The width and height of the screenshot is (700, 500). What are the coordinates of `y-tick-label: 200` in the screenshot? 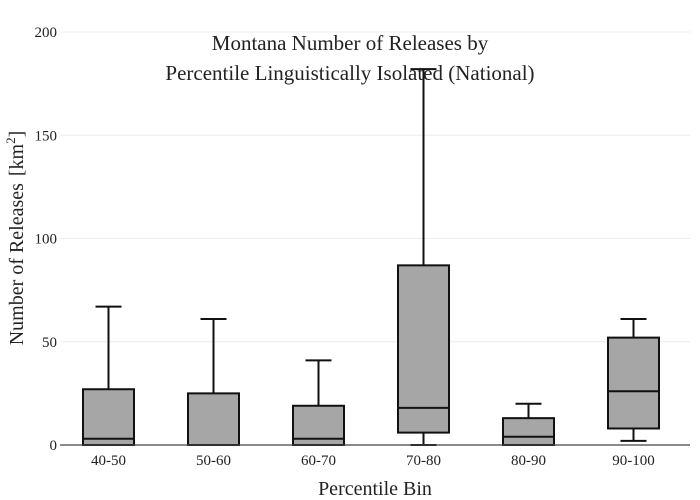 It's located at (46, 33).